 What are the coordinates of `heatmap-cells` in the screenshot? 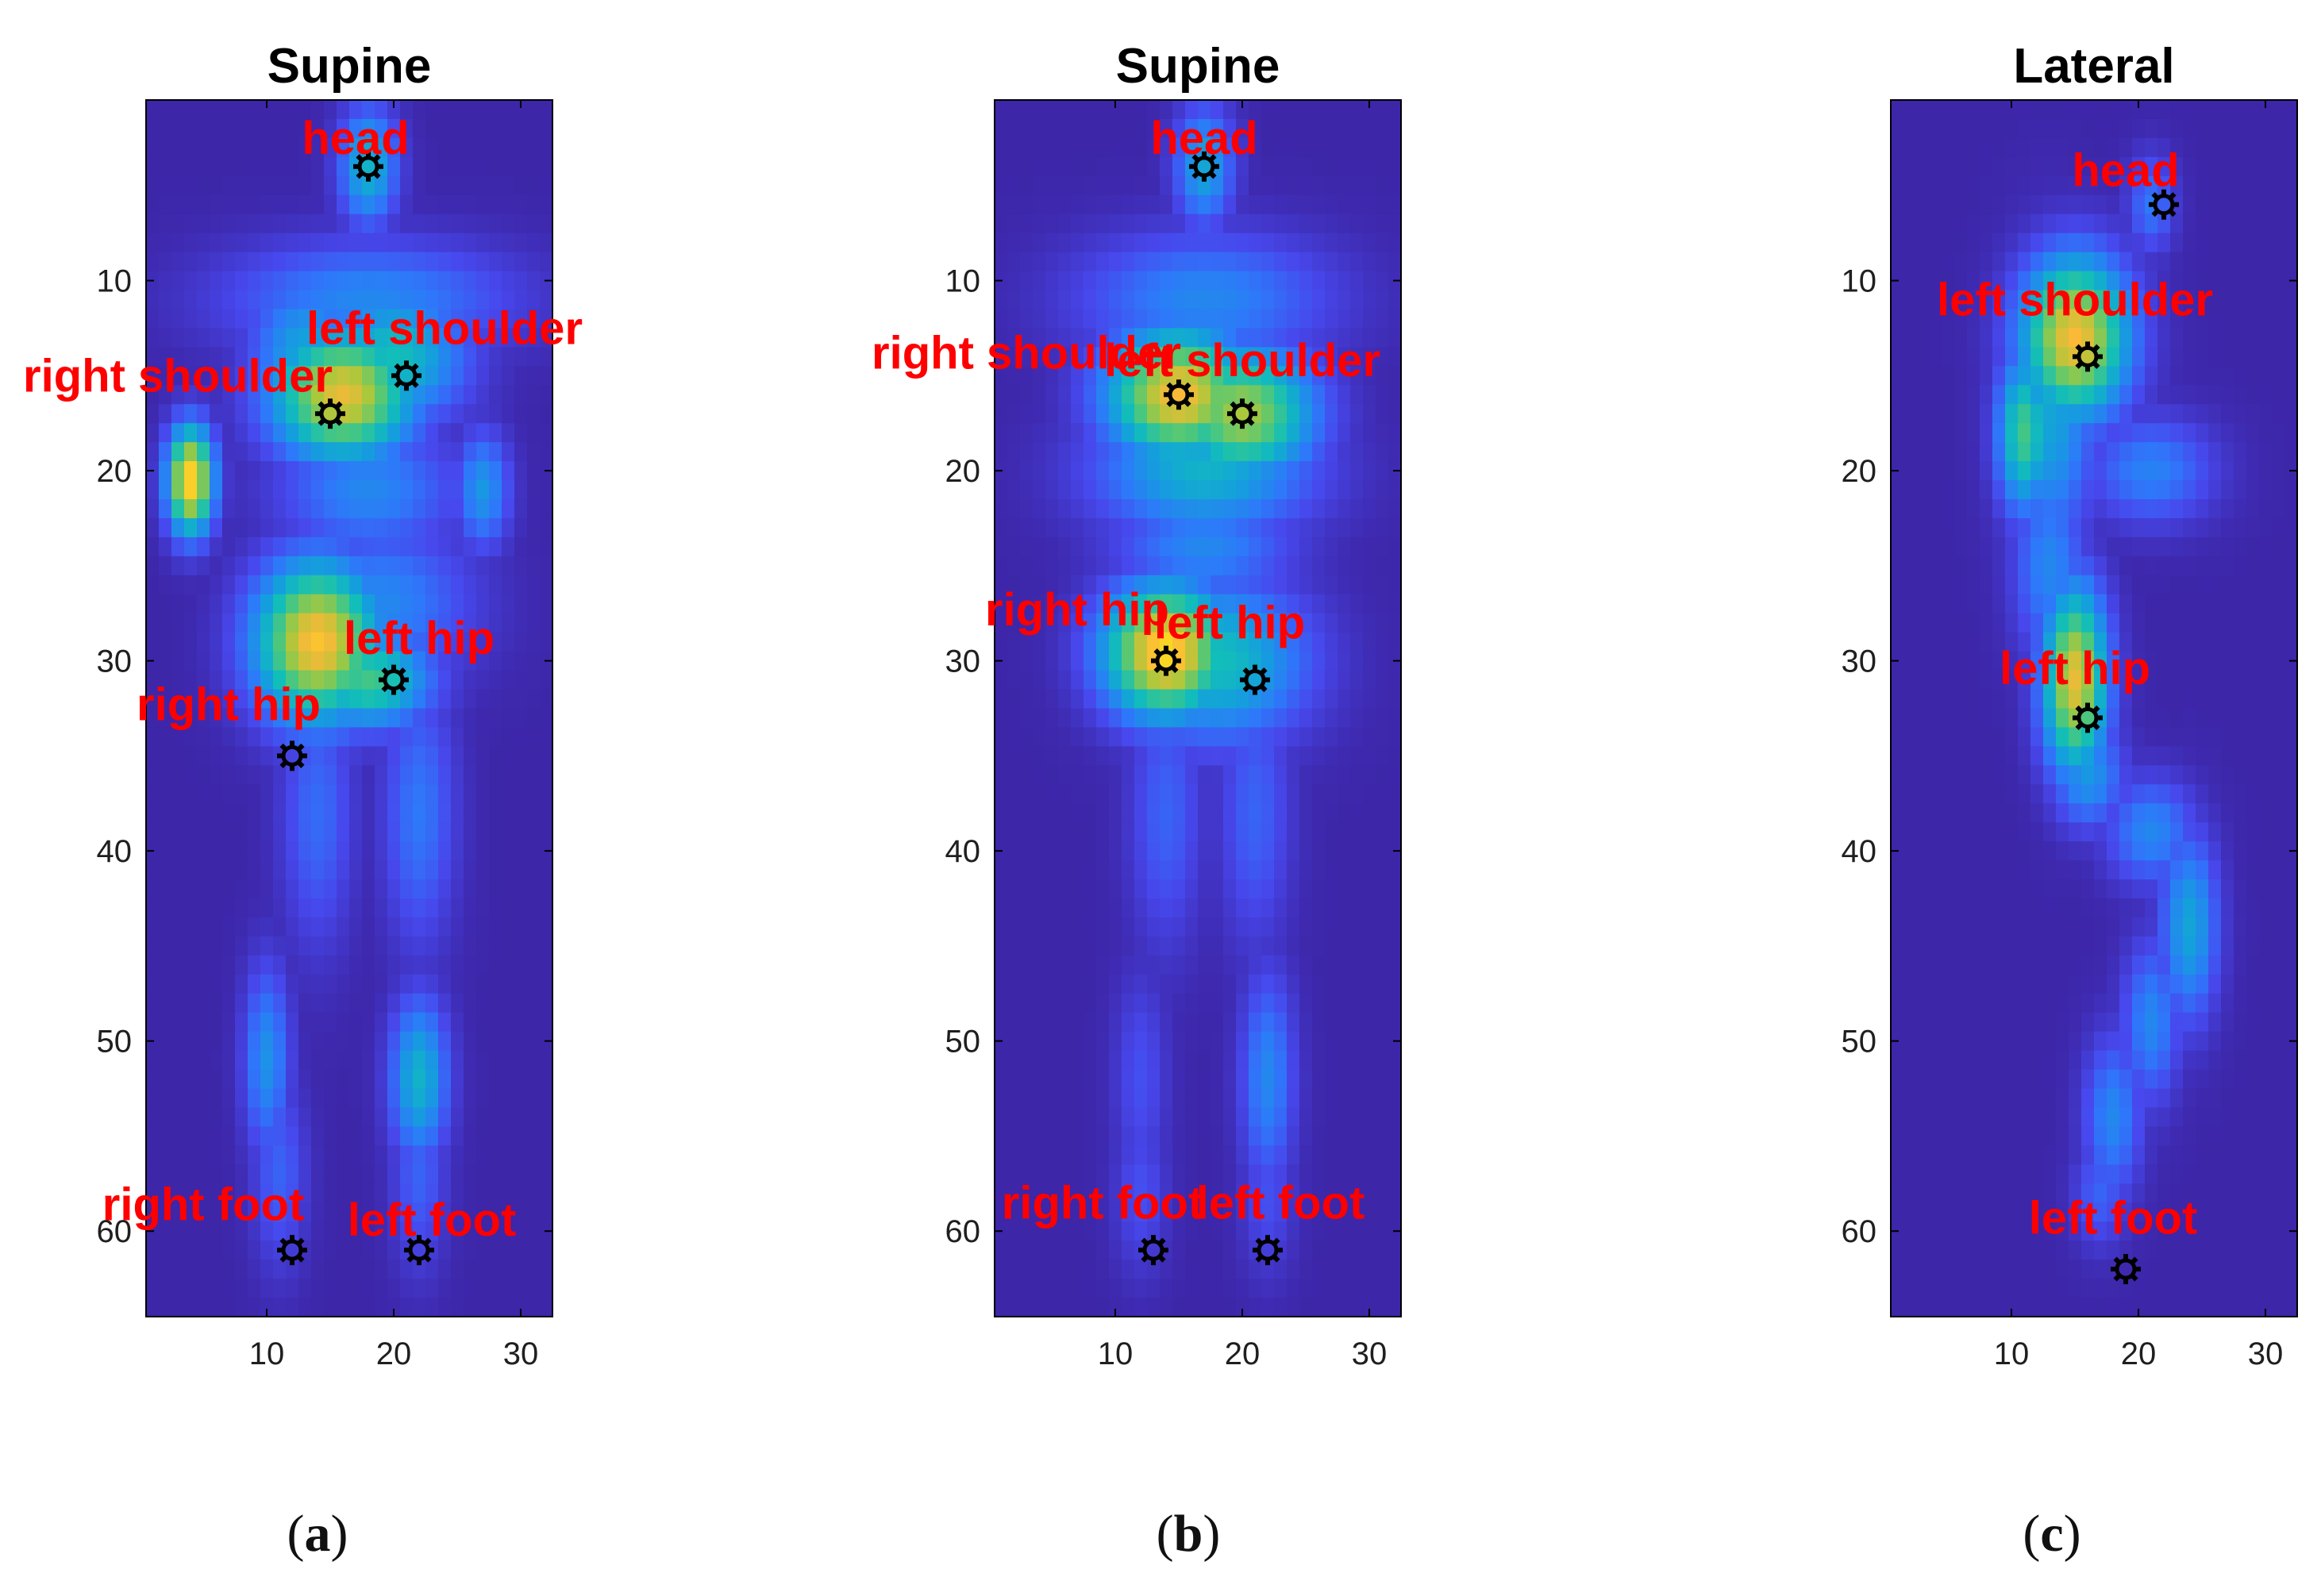 It's located at (2094, 708).